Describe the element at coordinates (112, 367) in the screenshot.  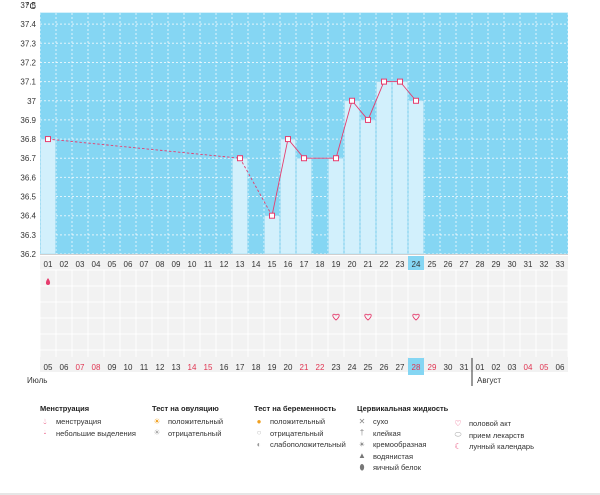
I see `calendar-date-label: 09` at that location.